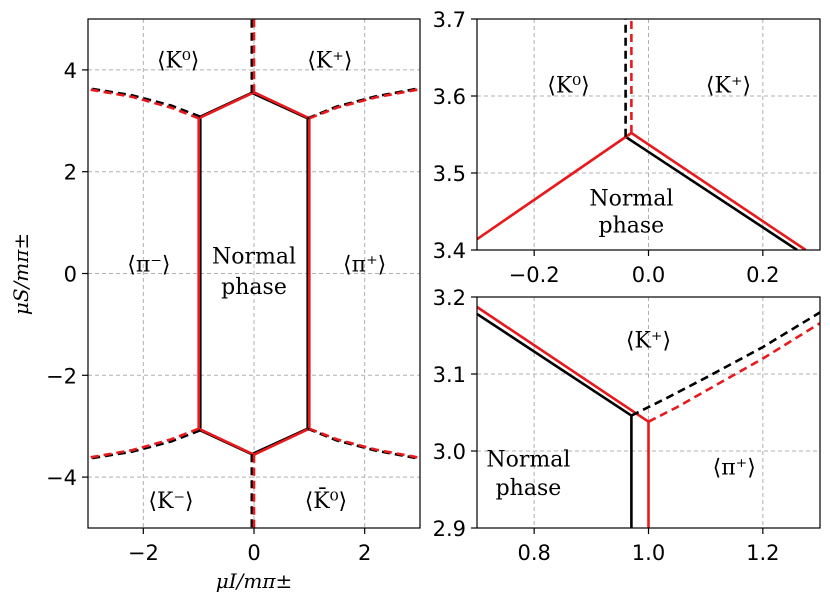 The width and height of the screenshot is (830, 604). Describe the element at coordinates (21, 274) in the screenshot. I see `y-axis-label: μS/mπ±` at that location.